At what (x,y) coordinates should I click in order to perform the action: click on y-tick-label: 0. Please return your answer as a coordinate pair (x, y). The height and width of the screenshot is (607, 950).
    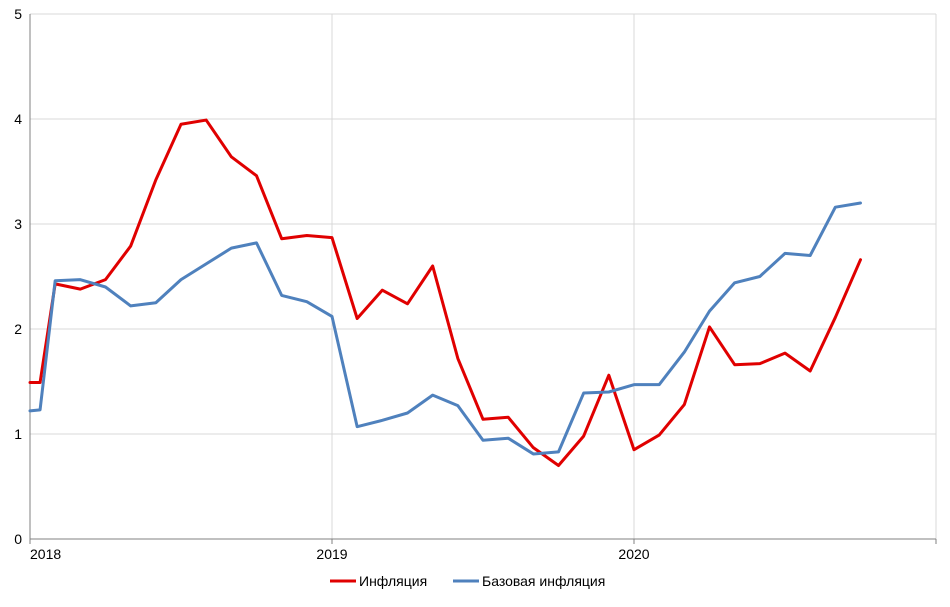
    Looking at the image, I should click on (18, 539).